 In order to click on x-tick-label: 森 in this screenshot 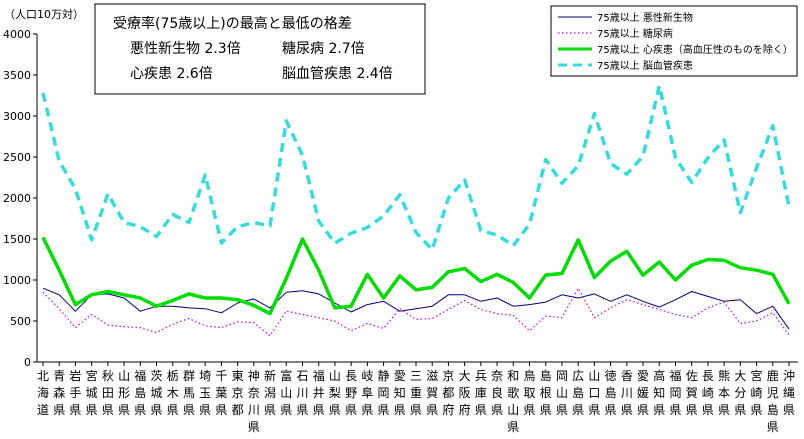, I will do `click(59, 392)`.